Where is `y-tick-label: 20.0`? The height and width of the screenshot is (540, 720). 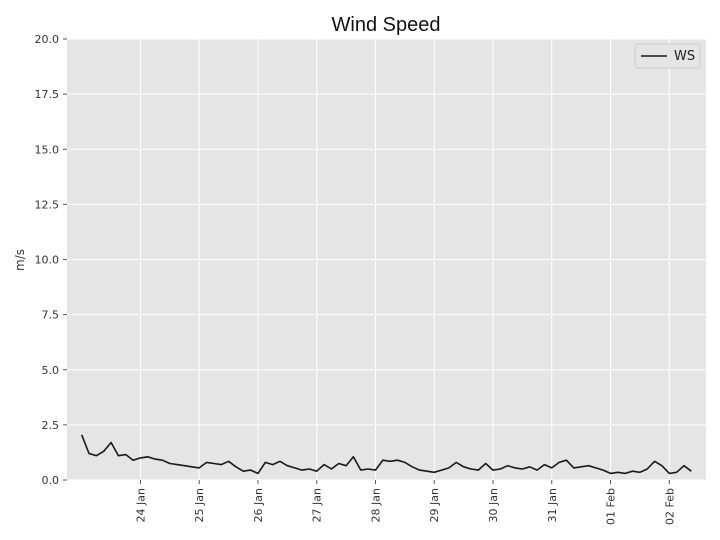 y-tick-label: 20.0 is located at coordinates (47, 39).